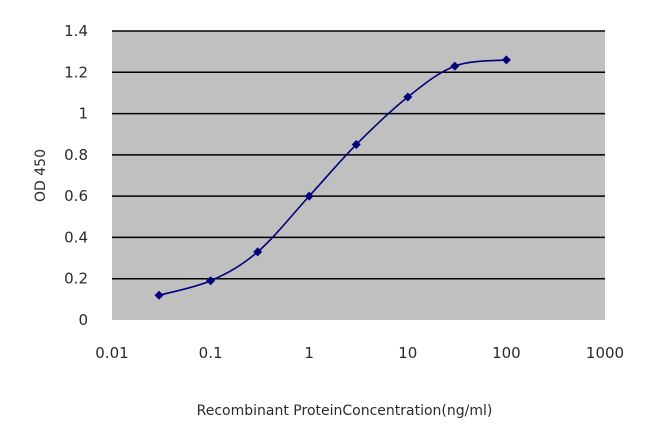  I want to click on x-tick-label: 1, so click(309, 353).